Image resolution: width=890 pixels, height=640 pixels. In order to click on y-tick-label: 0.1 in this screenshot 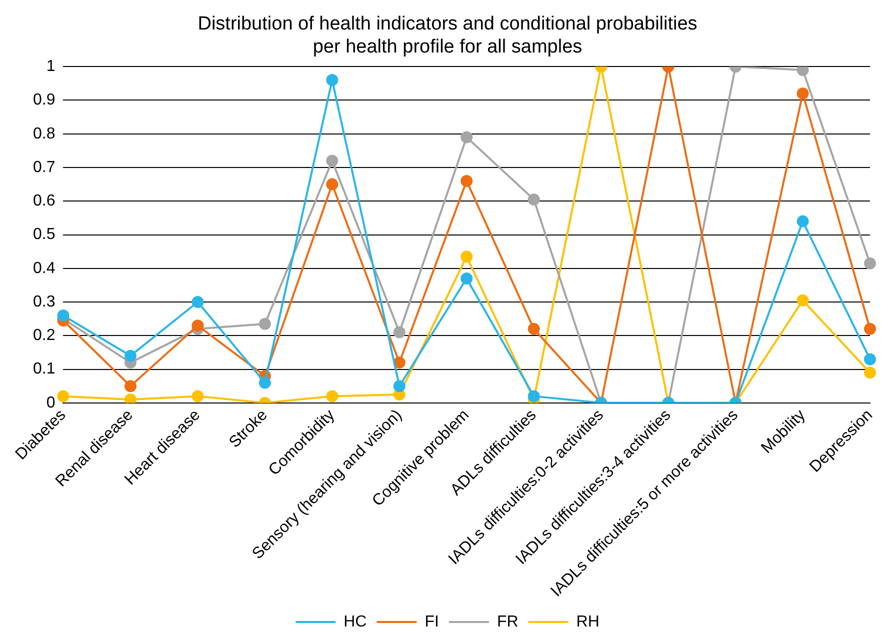, I will do `click(44, 369)`.